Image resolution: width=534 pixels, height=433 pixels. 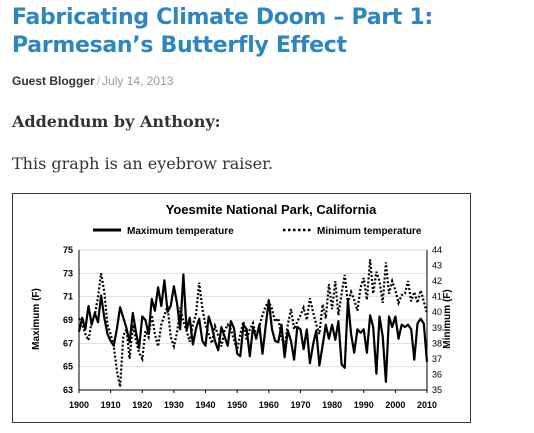 I want to click on y-tick-left: 63, so click(x=68, y=390).